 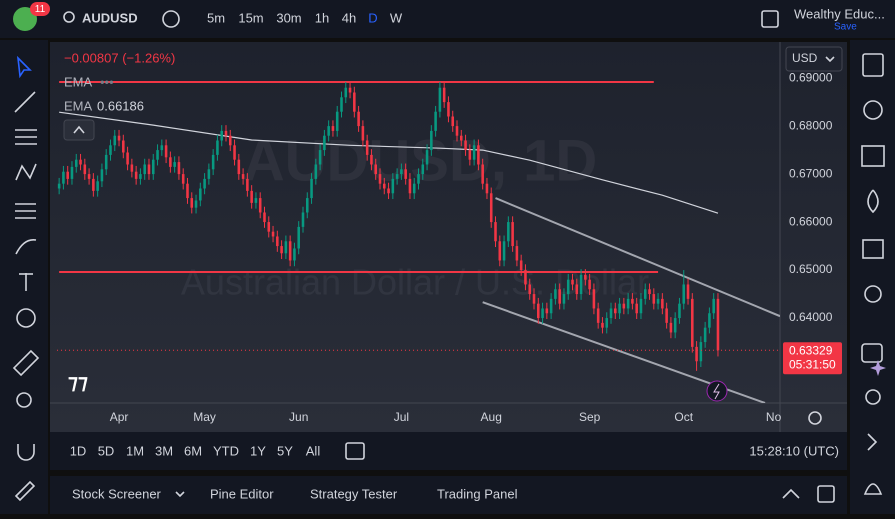 I want to click on currency-select, so click(x=814, y=59).